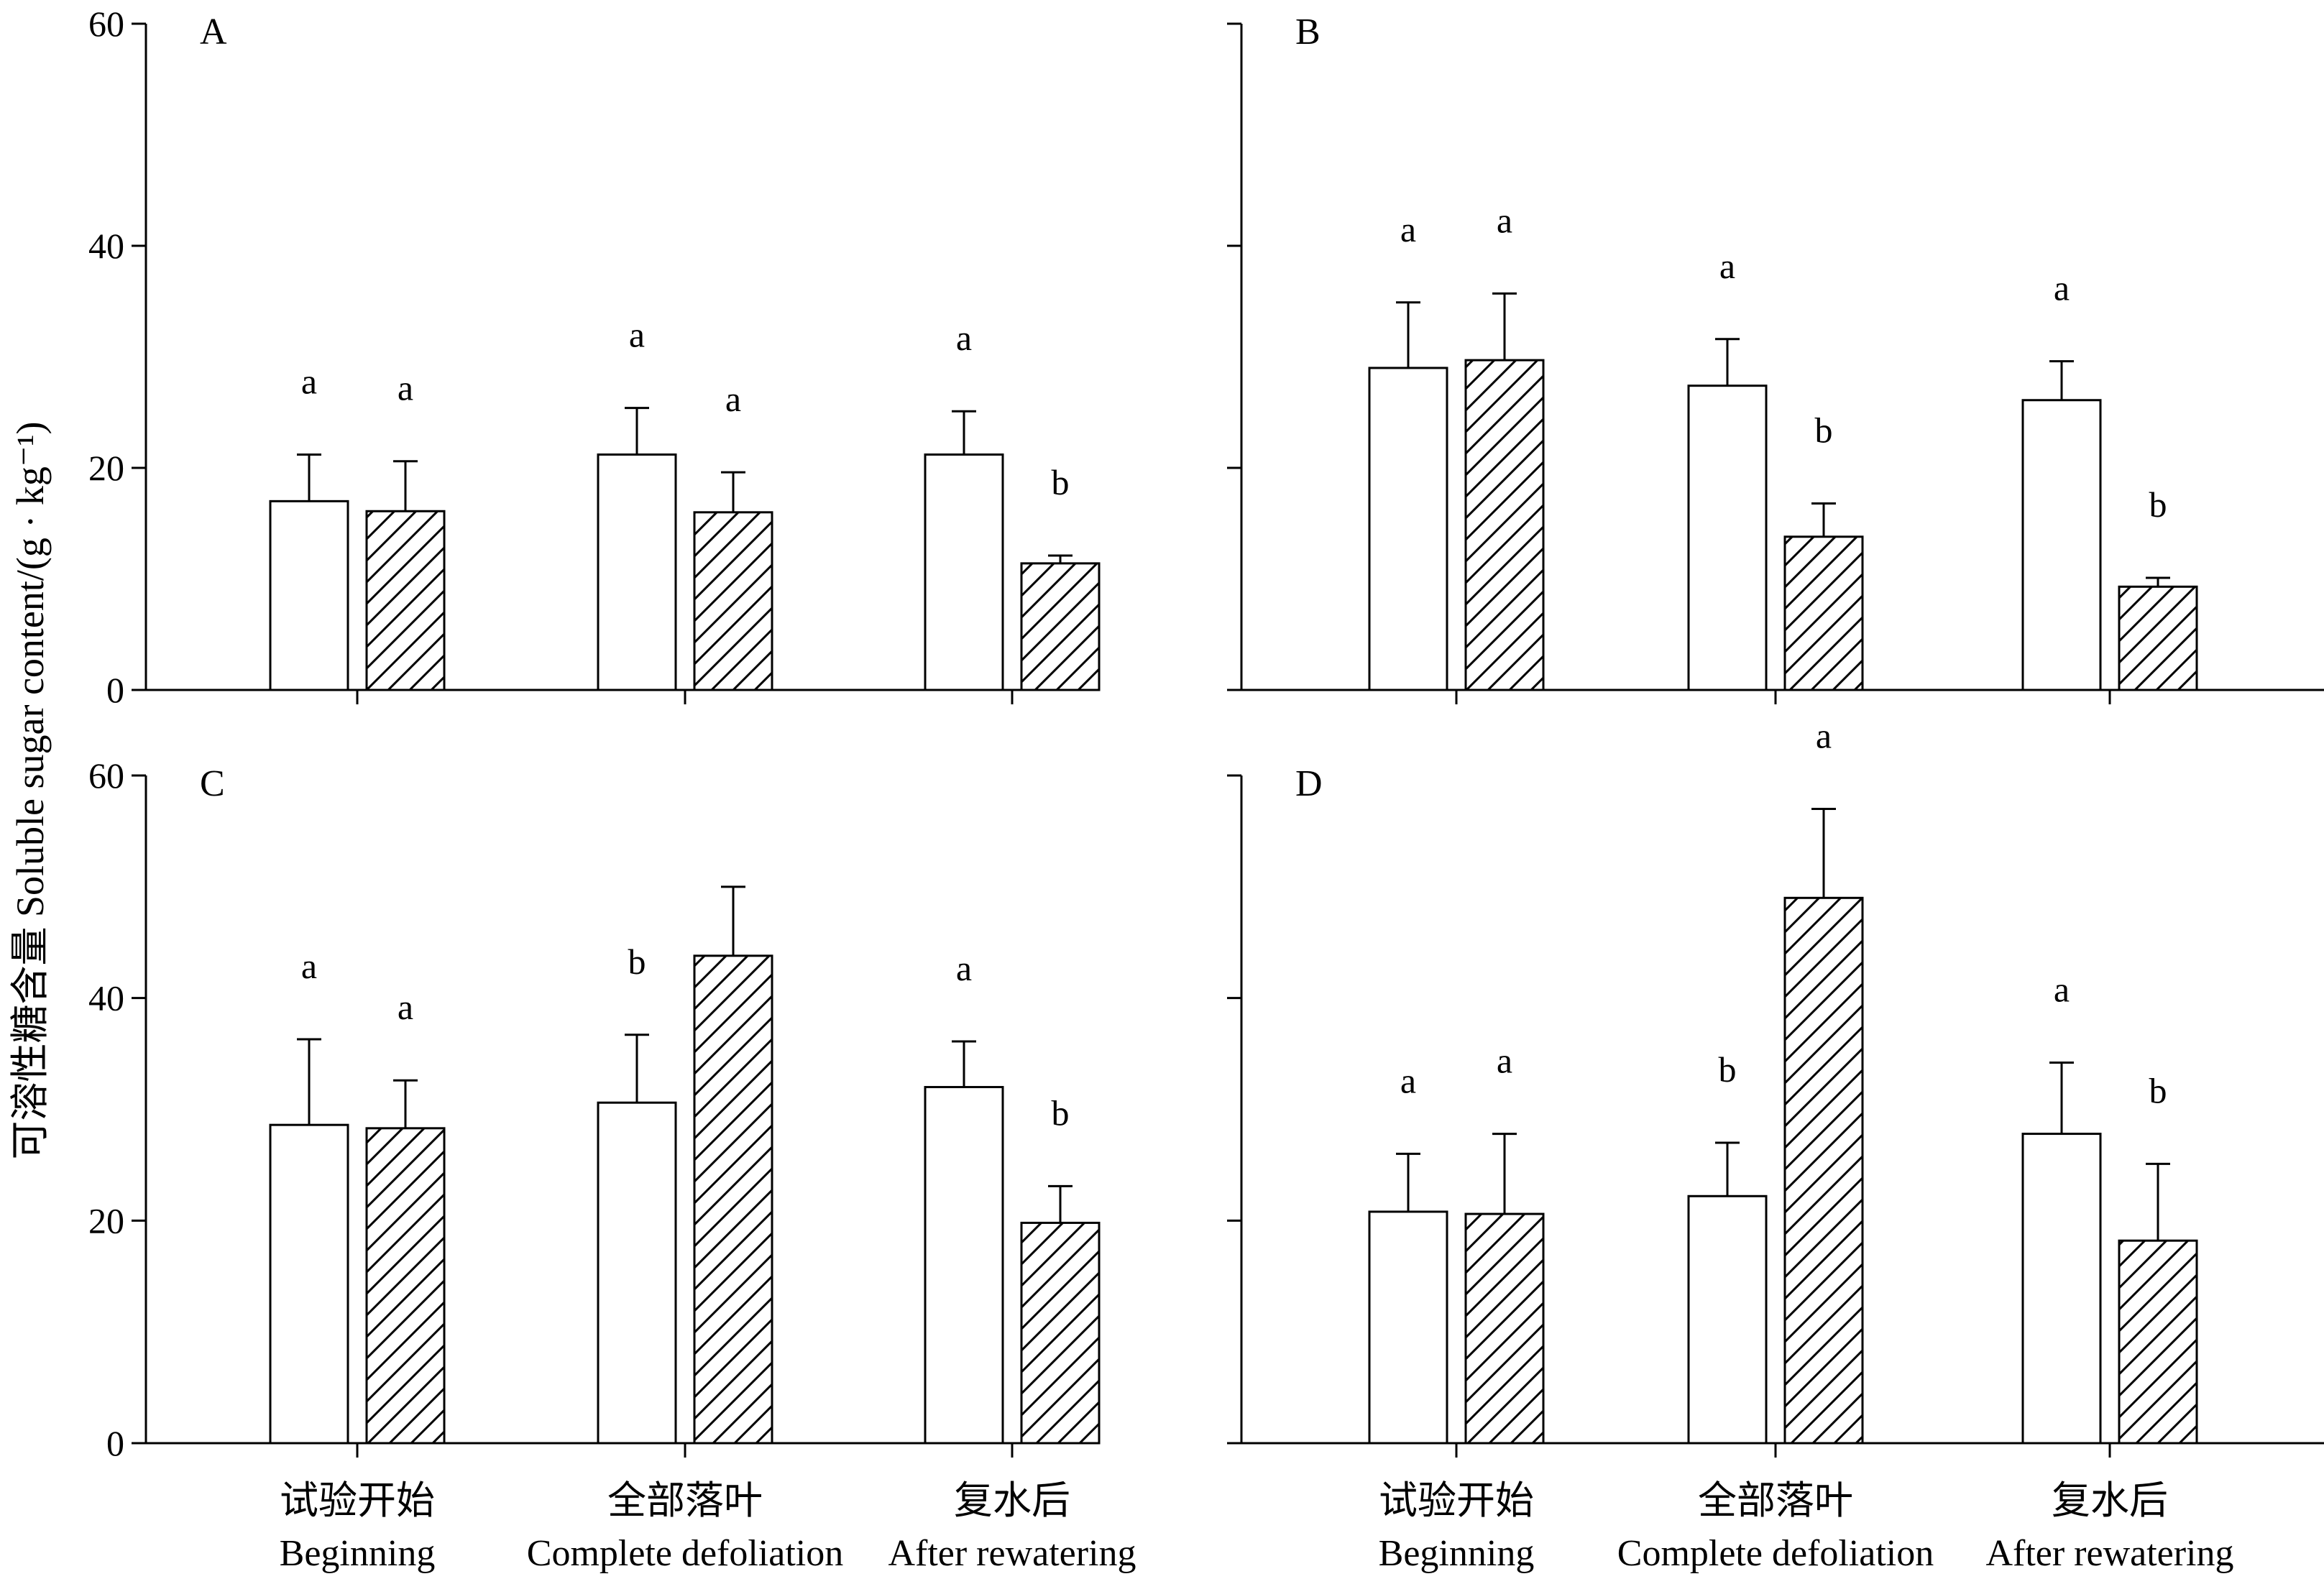 The image size is (2324, 1579). I want to click on panel-label: C, so click(213, 783).